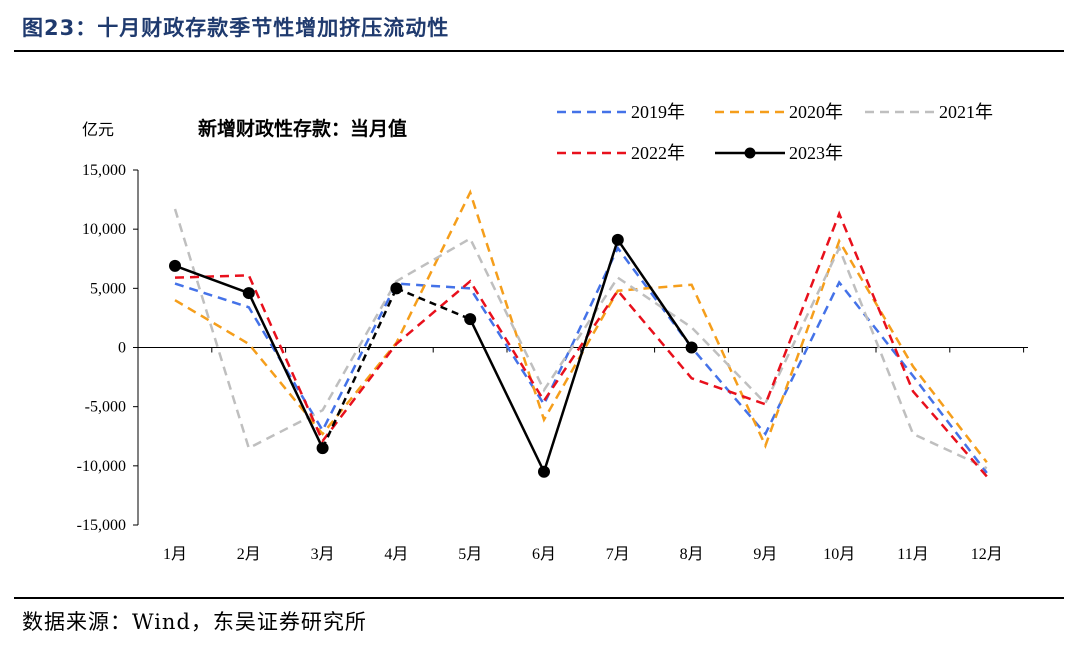 The height and width of the screenshot is (650, 1076). Describe the element at coordinates (839, 554) in the screenshot. I see `x-tick-label: 10月` at that location.